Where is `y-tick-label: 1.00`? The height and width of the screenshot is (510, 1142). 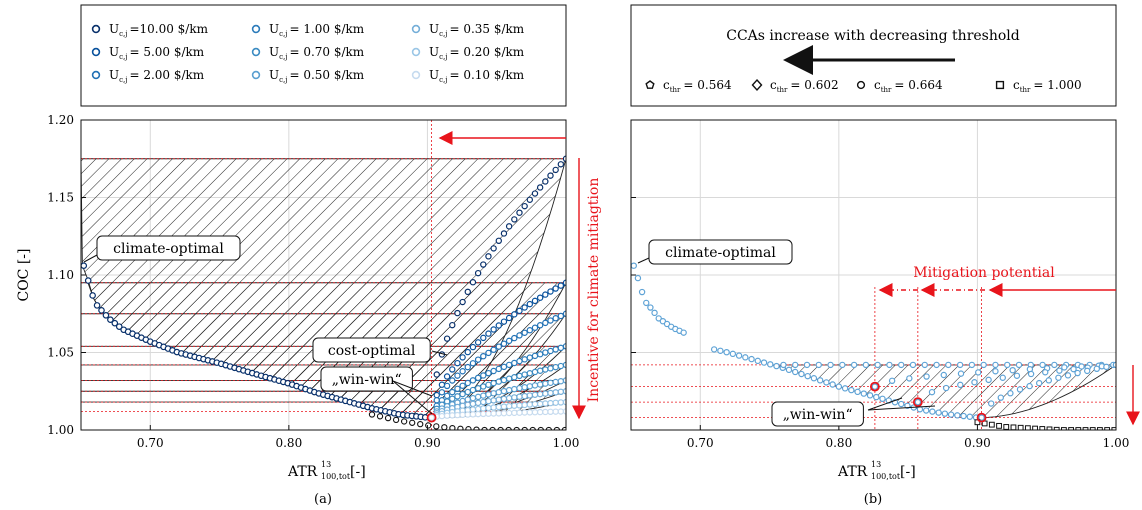
y-tick-label: 1.00 is located at coordinates (60, 430).